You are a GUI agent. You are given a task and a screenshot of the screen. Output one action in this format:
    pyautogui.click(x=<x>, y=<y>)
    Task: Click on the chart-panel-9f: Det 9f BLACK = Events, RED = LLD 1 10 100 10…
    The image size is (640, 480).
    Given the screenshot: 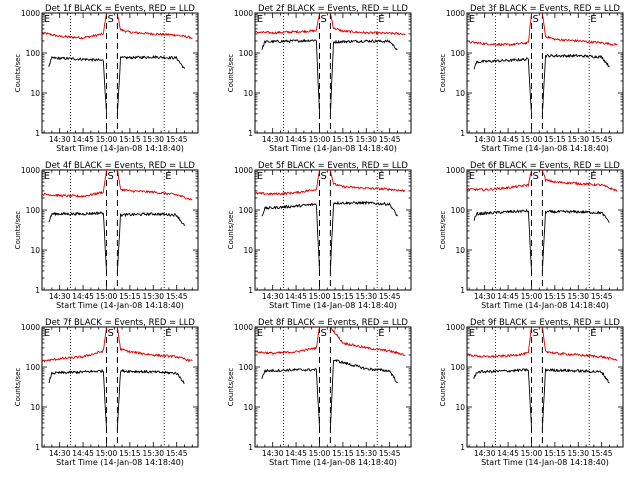 What is the action you would take?
    pyautogui.click(x=531, y=392)
    